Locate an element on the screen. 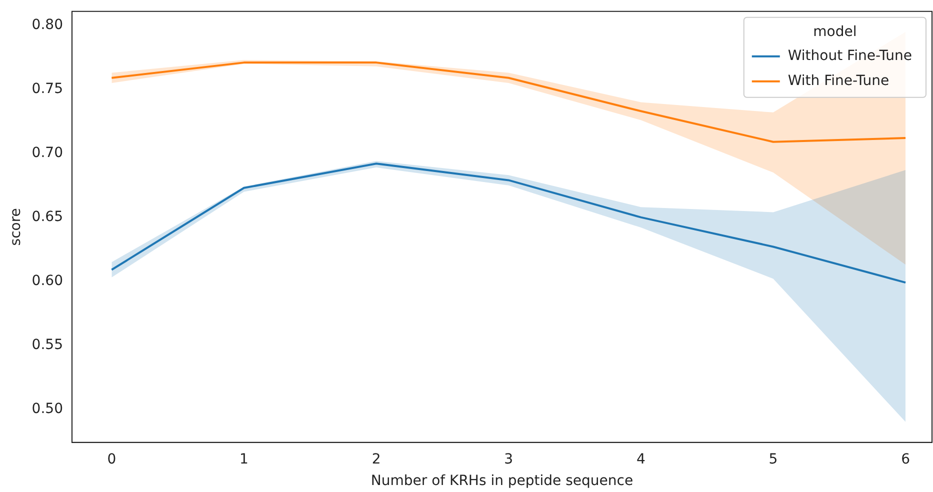  legend-title: model is located at coordinates (835, 32).